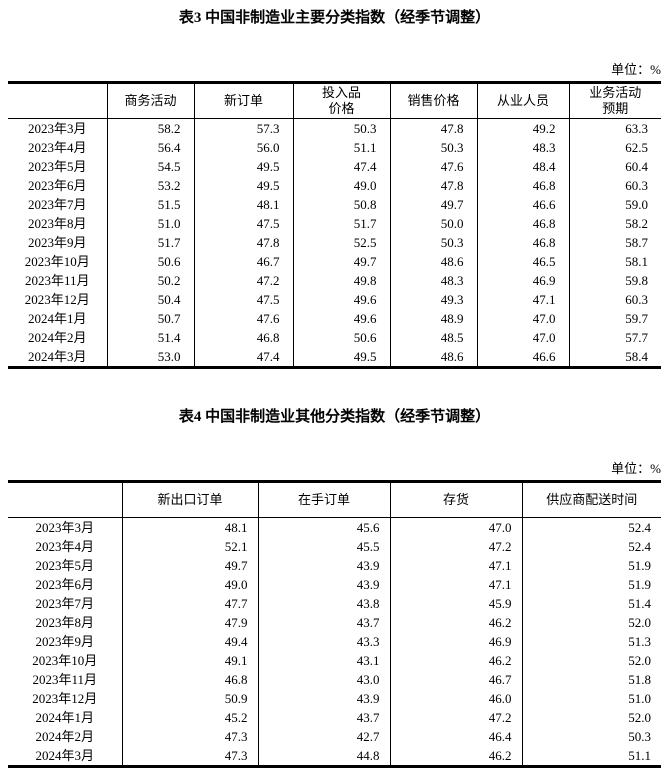  What do you see at coordinates (190, 698) in the screenshot?
I see `value-cell: 50.9` at bounding box center [190, 698].